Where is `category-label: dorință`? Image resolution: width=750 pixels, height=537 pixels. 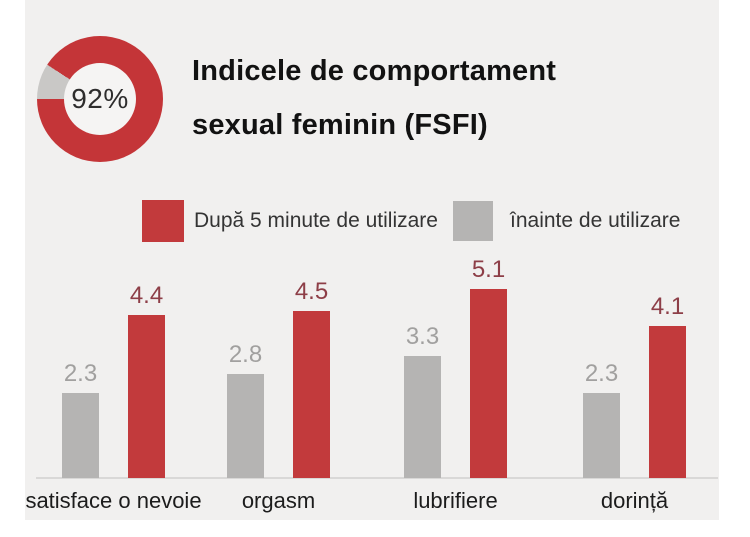 category-label: dorință is located at coordinates (634, 500).